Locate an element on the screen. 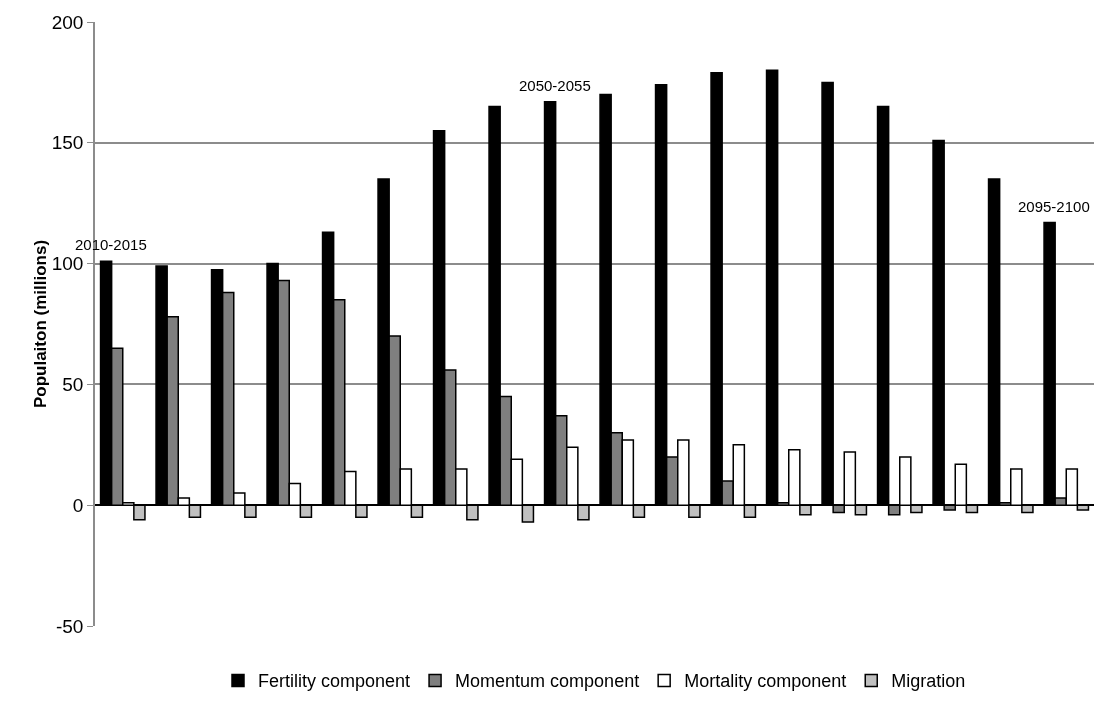  legend-label: Mortality component is located at coordinates (765, 681).